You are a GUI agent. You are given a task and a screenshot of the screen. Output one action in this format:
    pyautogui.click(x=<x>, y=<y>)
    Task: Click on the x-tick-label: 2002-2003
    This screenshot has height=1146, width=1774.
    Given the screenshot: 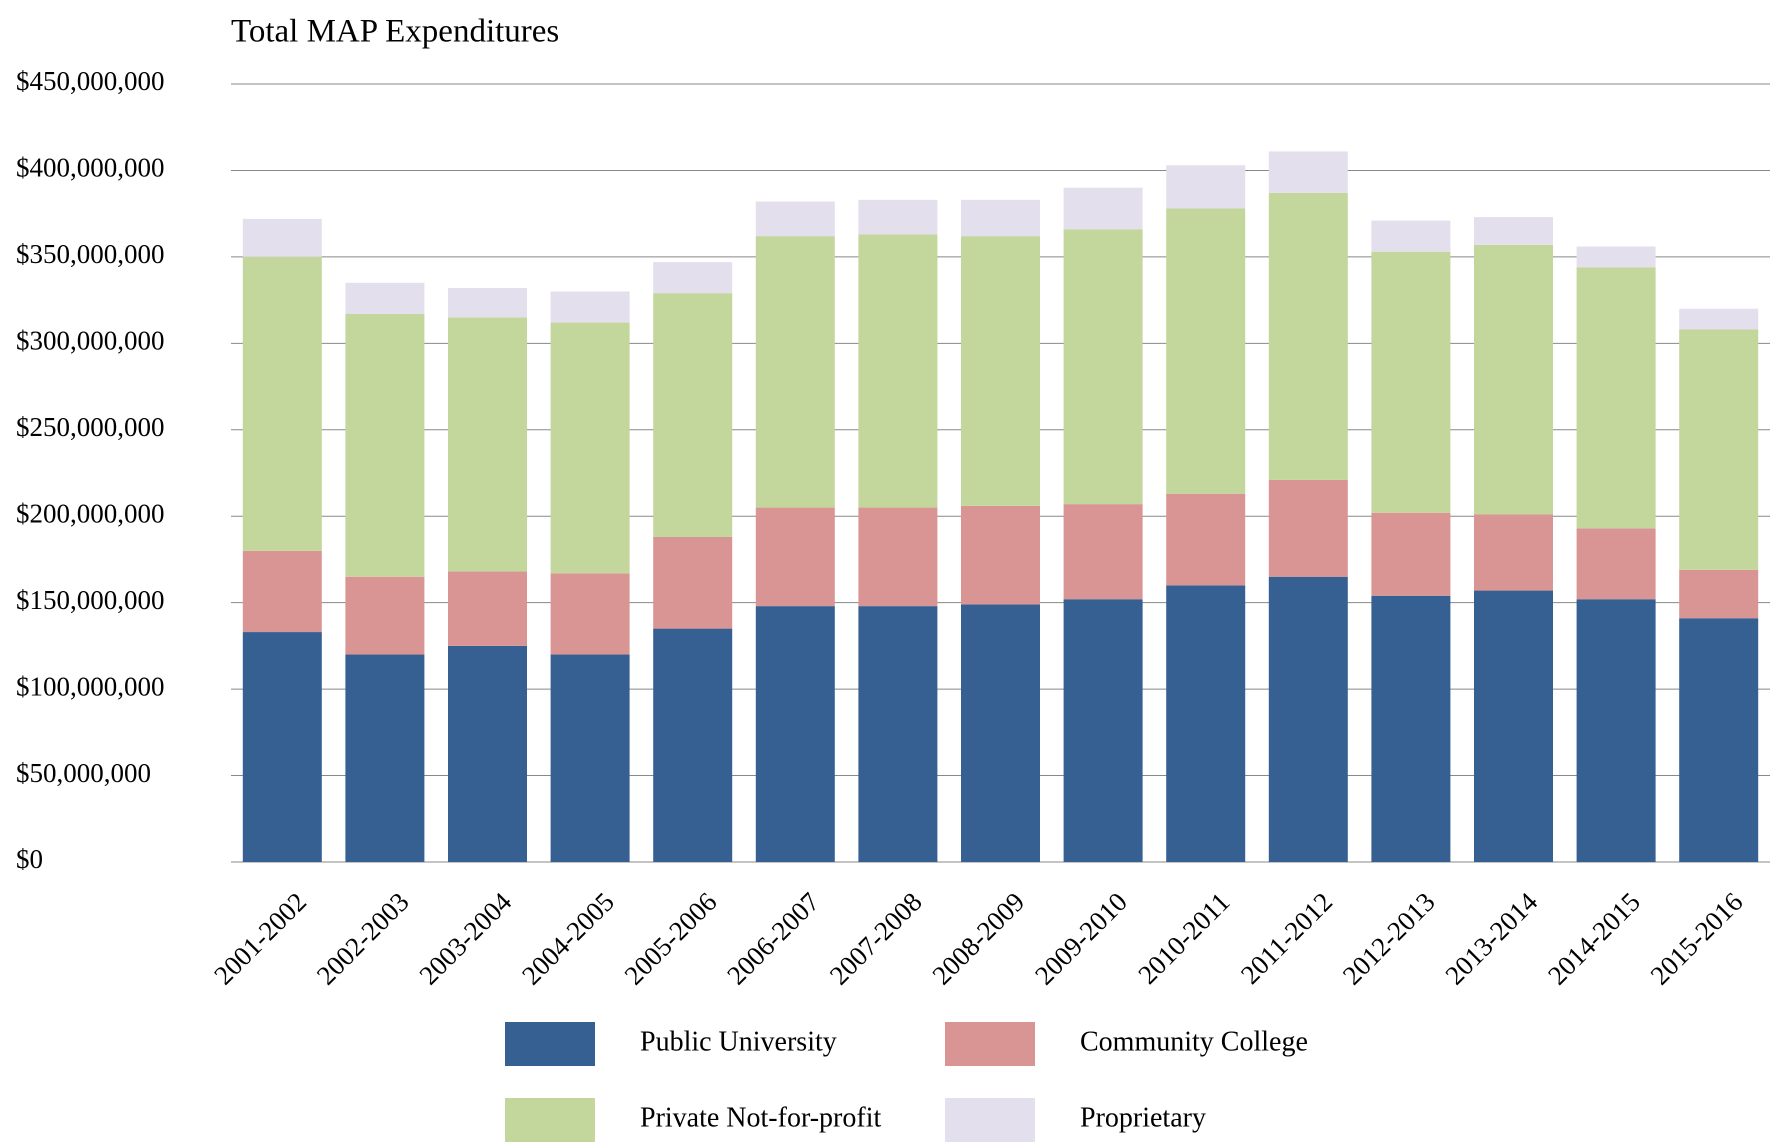 What is the action you would take?
    pyautogui.click(x=363, y=939)
    